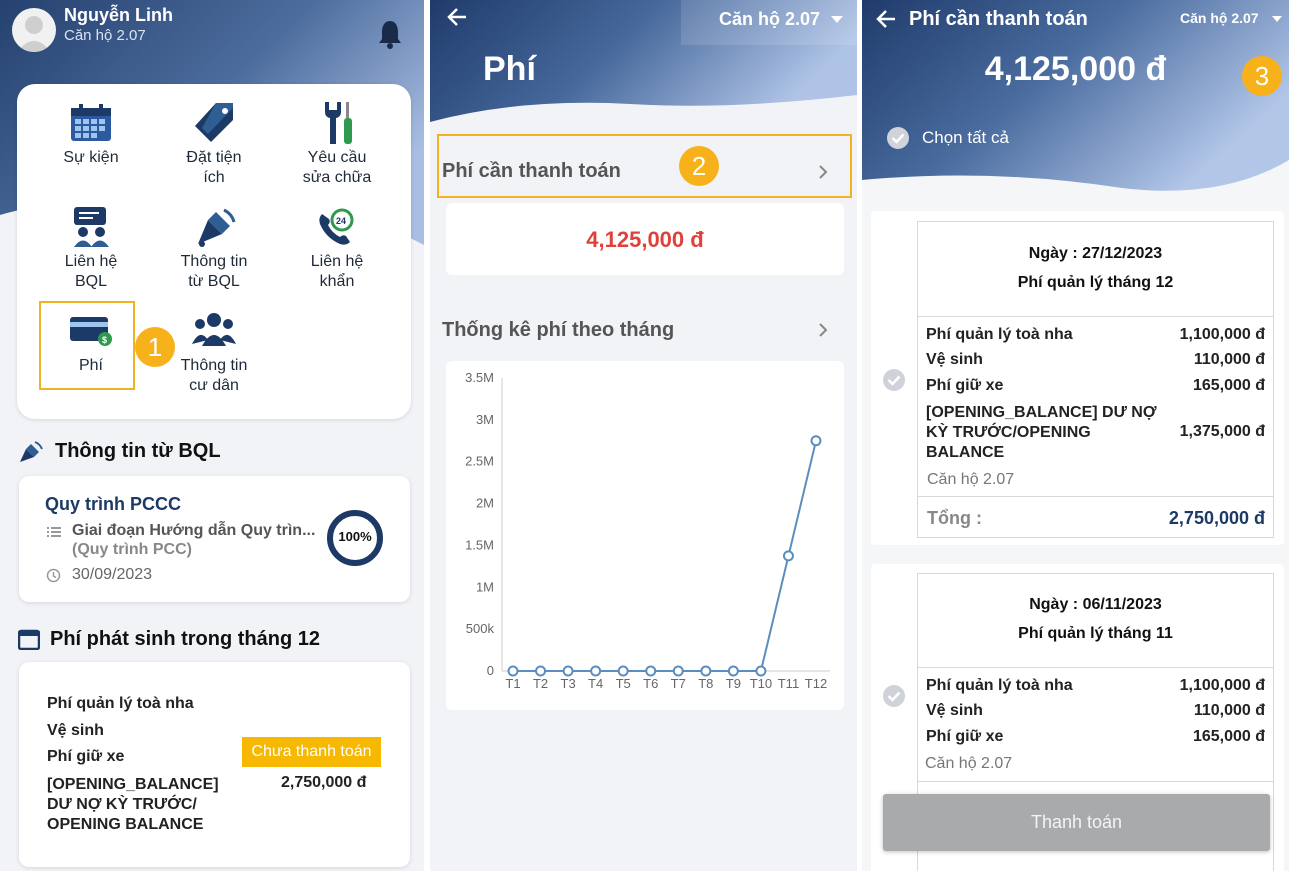 The width and height of the screenshot is (1289, 871). I want to click on svg-text: 24, so click(341, 221).